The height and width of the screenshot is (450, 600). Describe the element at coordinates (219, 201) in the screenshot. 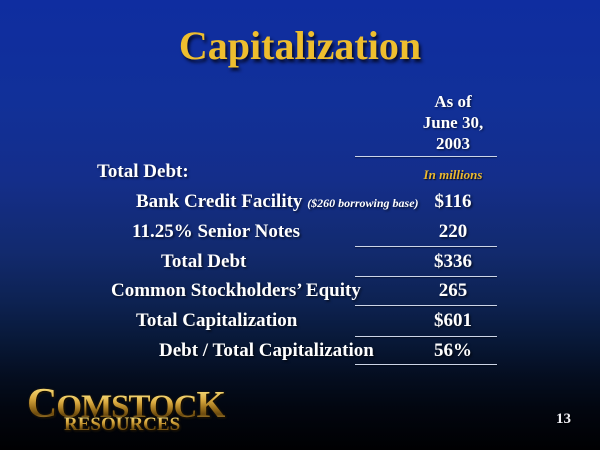

I see `row-label-text: Bank Credit Facility` at that location.